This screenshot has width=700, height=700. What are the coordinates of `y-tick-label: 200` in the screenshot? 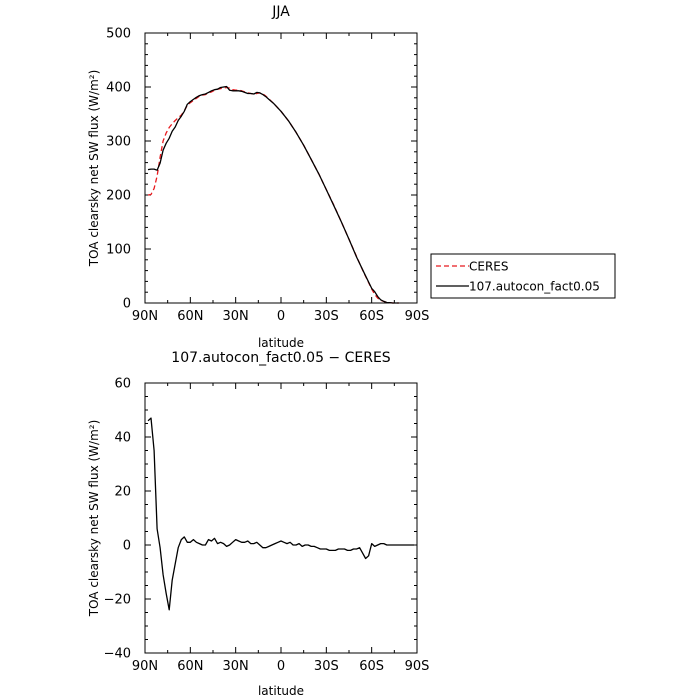 It's located at (118, 196).